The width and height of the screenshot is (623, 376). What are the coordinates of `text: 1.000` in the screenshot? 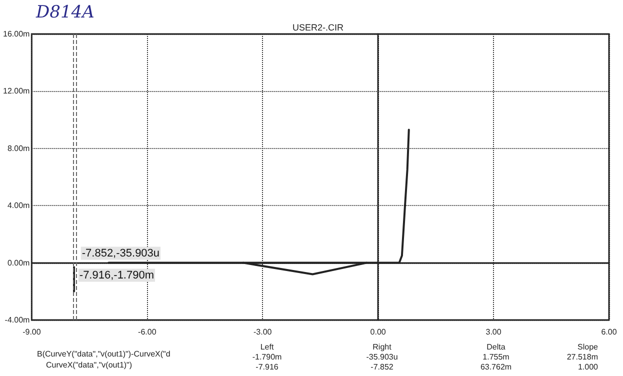 It's located at (588, 367).